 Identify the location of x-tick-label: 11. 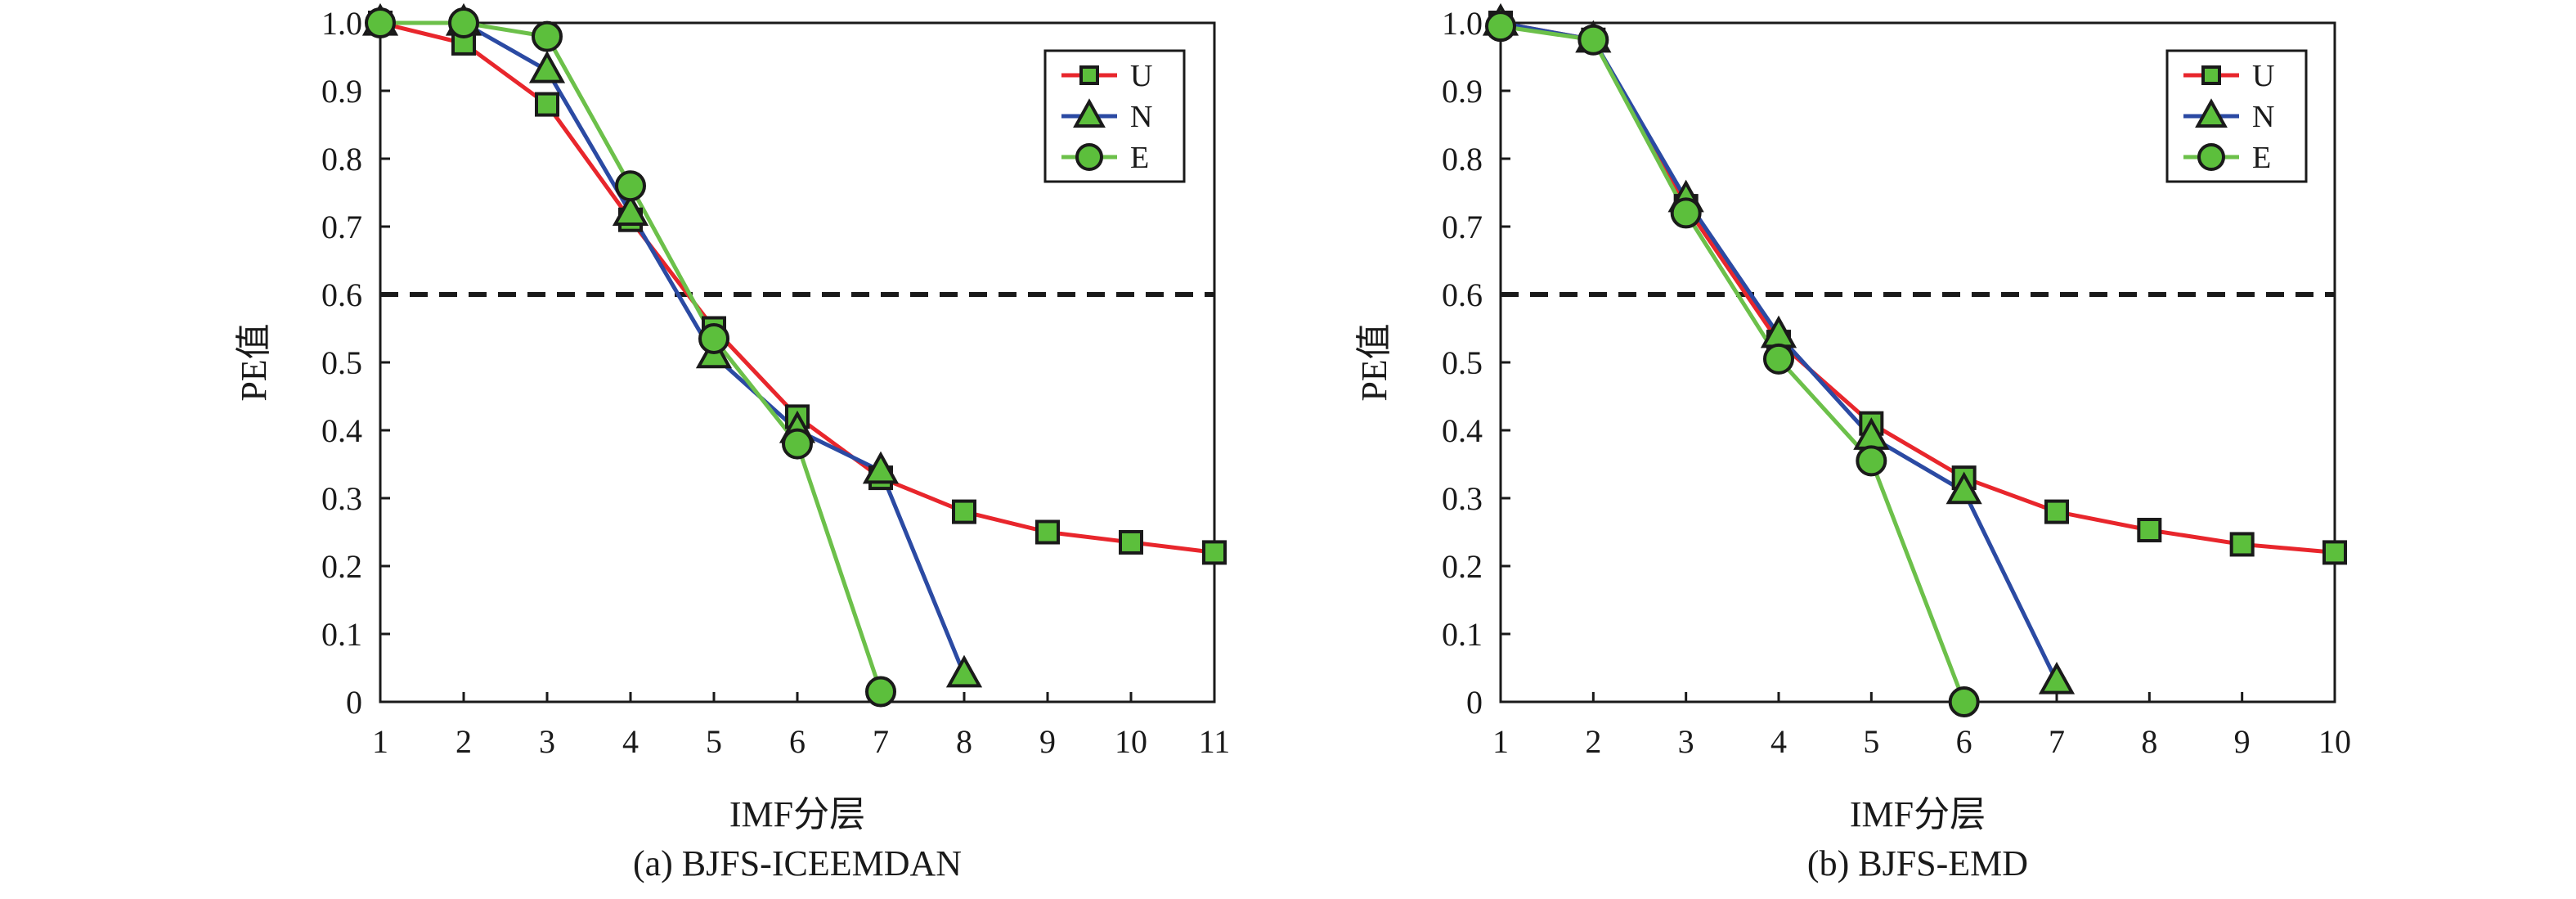
(1215, 741).